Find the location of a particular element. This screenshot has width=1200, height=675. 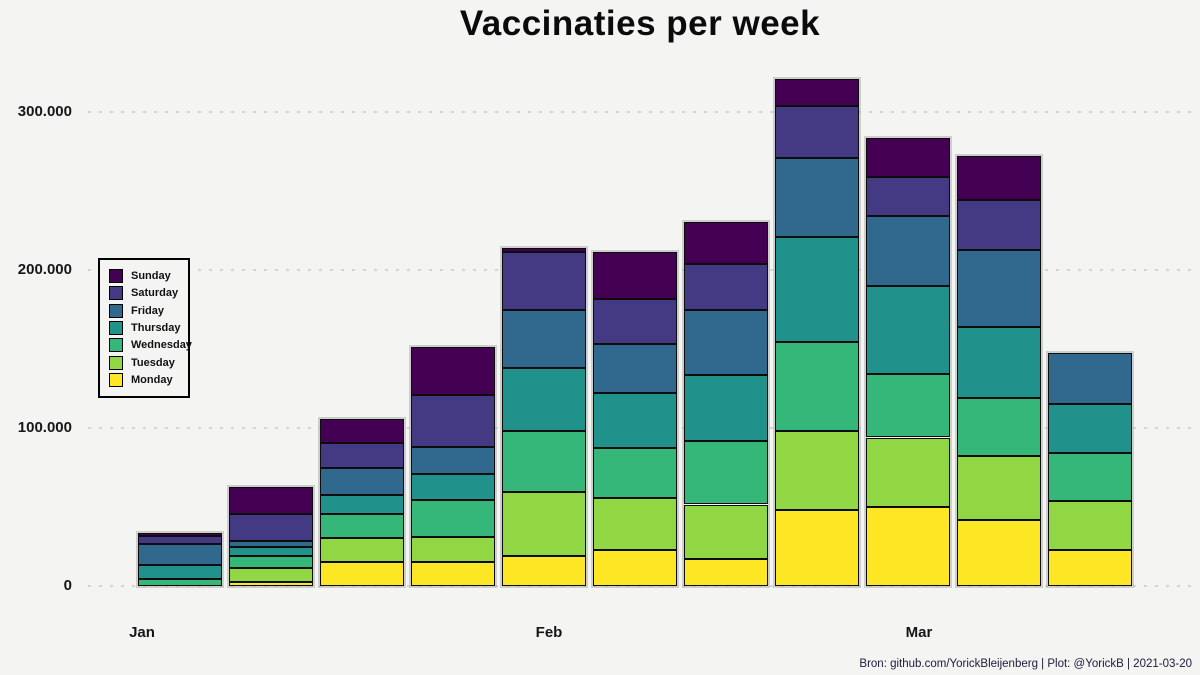

legend-item-thursday: Thursday is located at coordinates (148, 327).